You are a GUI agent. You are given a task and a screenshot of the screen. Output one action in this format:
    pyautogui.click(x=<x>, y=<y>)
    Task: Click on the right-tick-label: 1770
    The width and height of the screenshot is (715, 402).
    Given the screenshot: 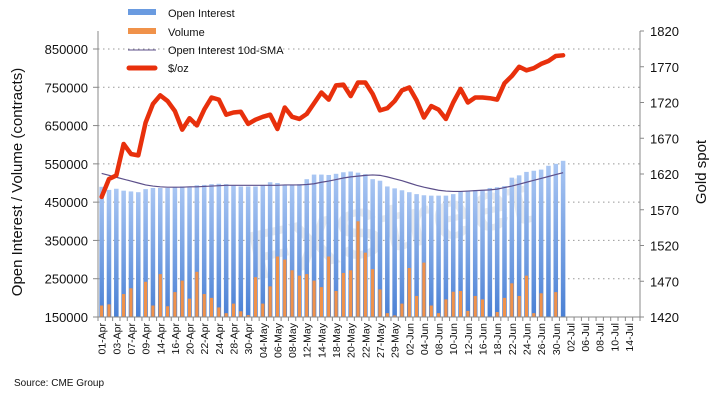 What is the action you would take?
    pyautogui.click(x=664, y=67)
    